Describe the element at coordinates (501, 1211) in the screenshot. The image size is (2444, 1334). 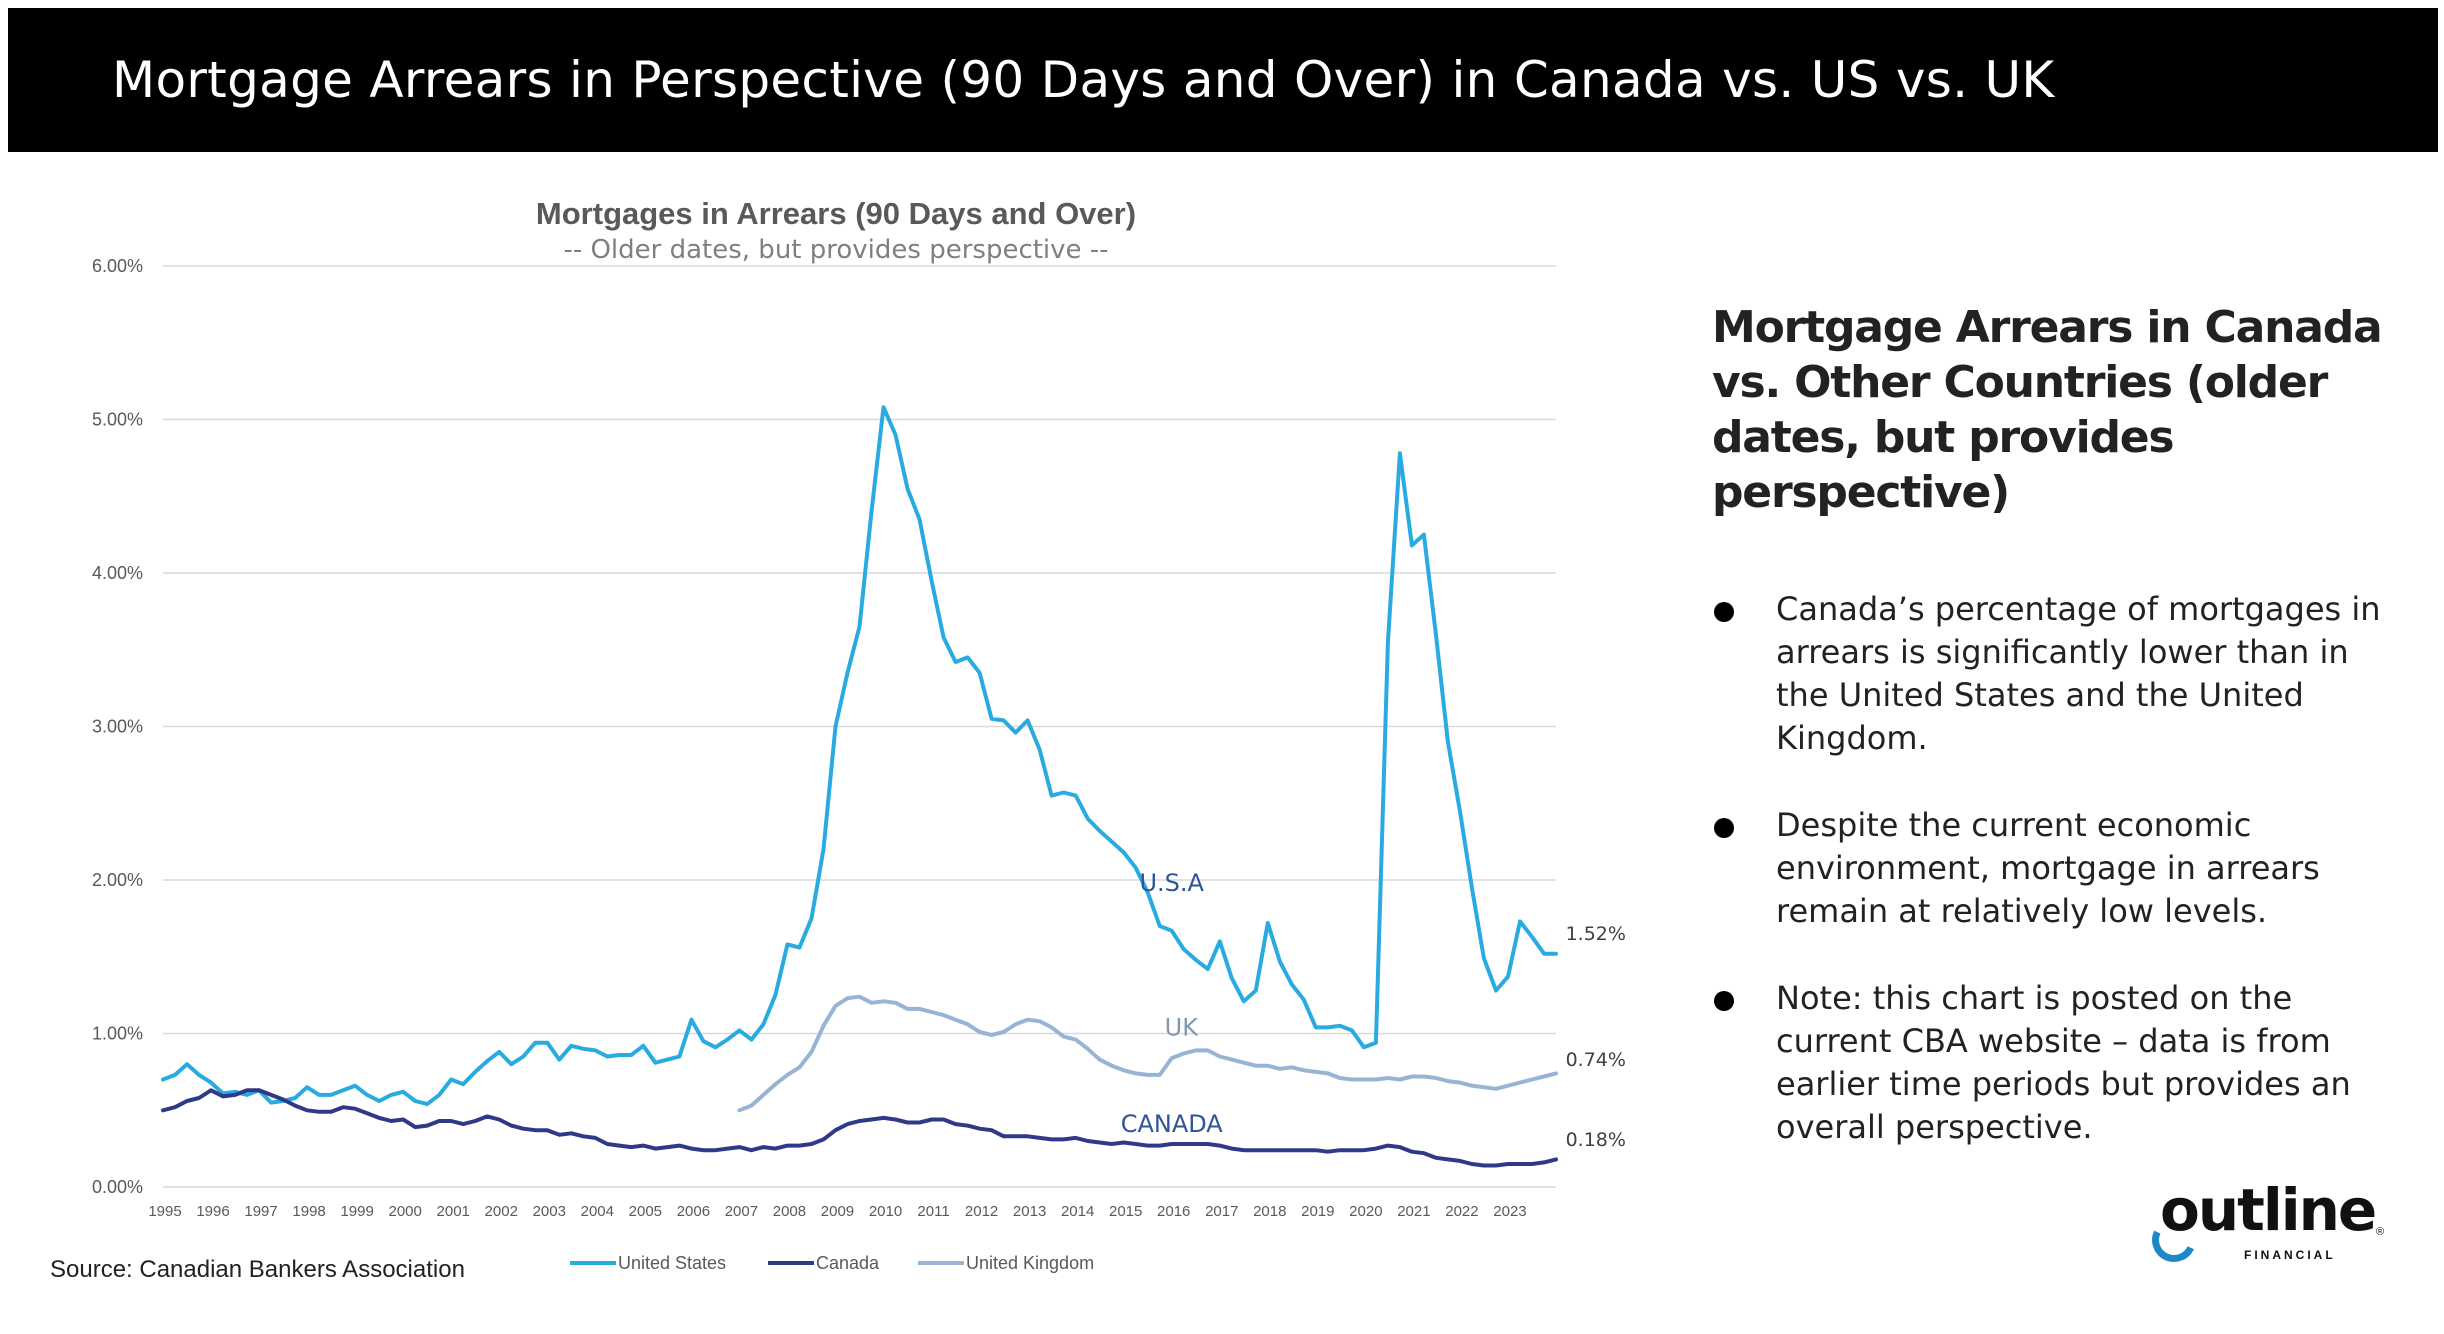
I see `x-tick-label: 2002` at that location.